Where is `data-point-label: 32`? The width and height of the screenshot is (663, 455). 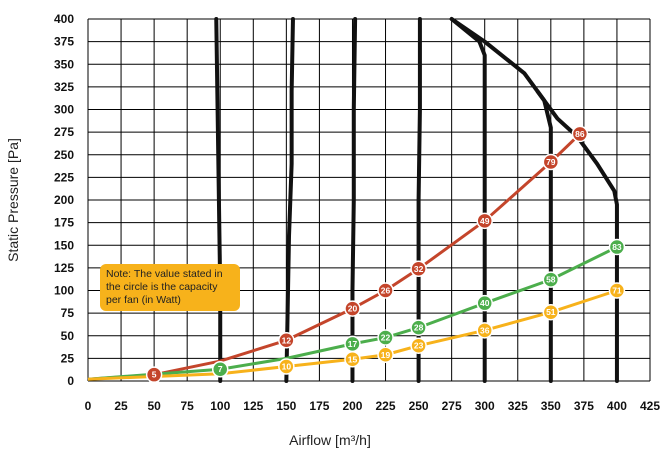
data-point-label: 32 is located at coordinates (419, 269).